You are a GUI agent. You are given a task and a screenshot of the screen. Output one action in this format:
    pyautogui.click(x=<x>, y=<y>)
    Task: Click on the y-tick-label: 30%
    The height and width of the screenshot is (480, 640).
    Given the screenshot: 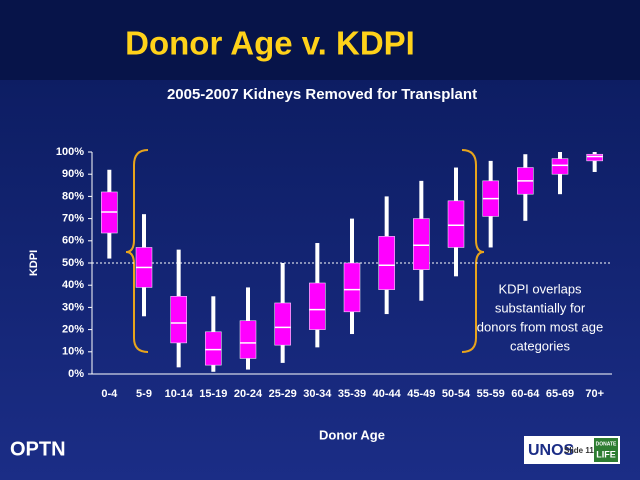 What is the action you would take?
    pyautogui.click(x=73, y=307)
    